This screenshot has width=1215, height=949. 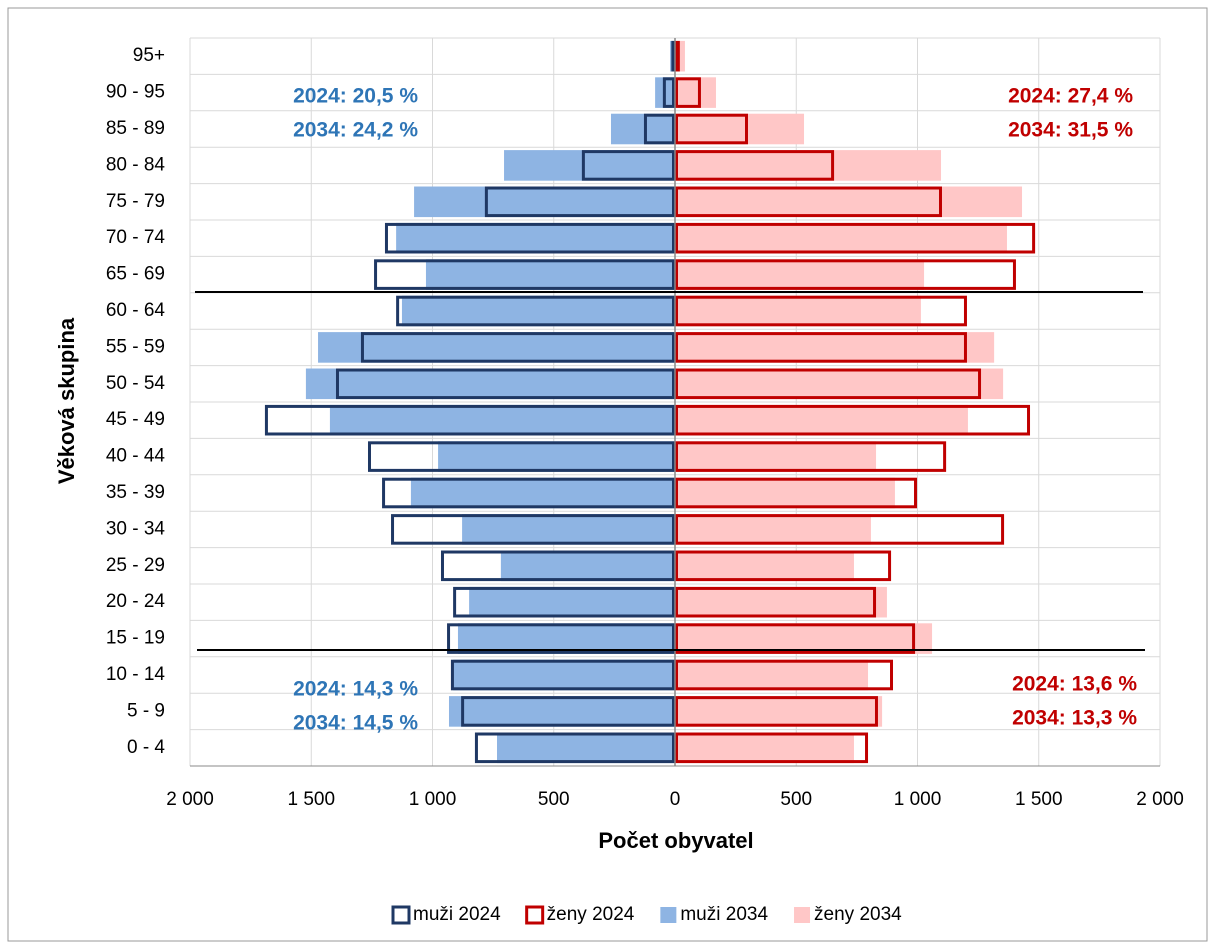 What do you see at coordinates (66, 400) in the screenshot?
I see `y-axis-title: Věková skupina` at bounding box center [66, 400].